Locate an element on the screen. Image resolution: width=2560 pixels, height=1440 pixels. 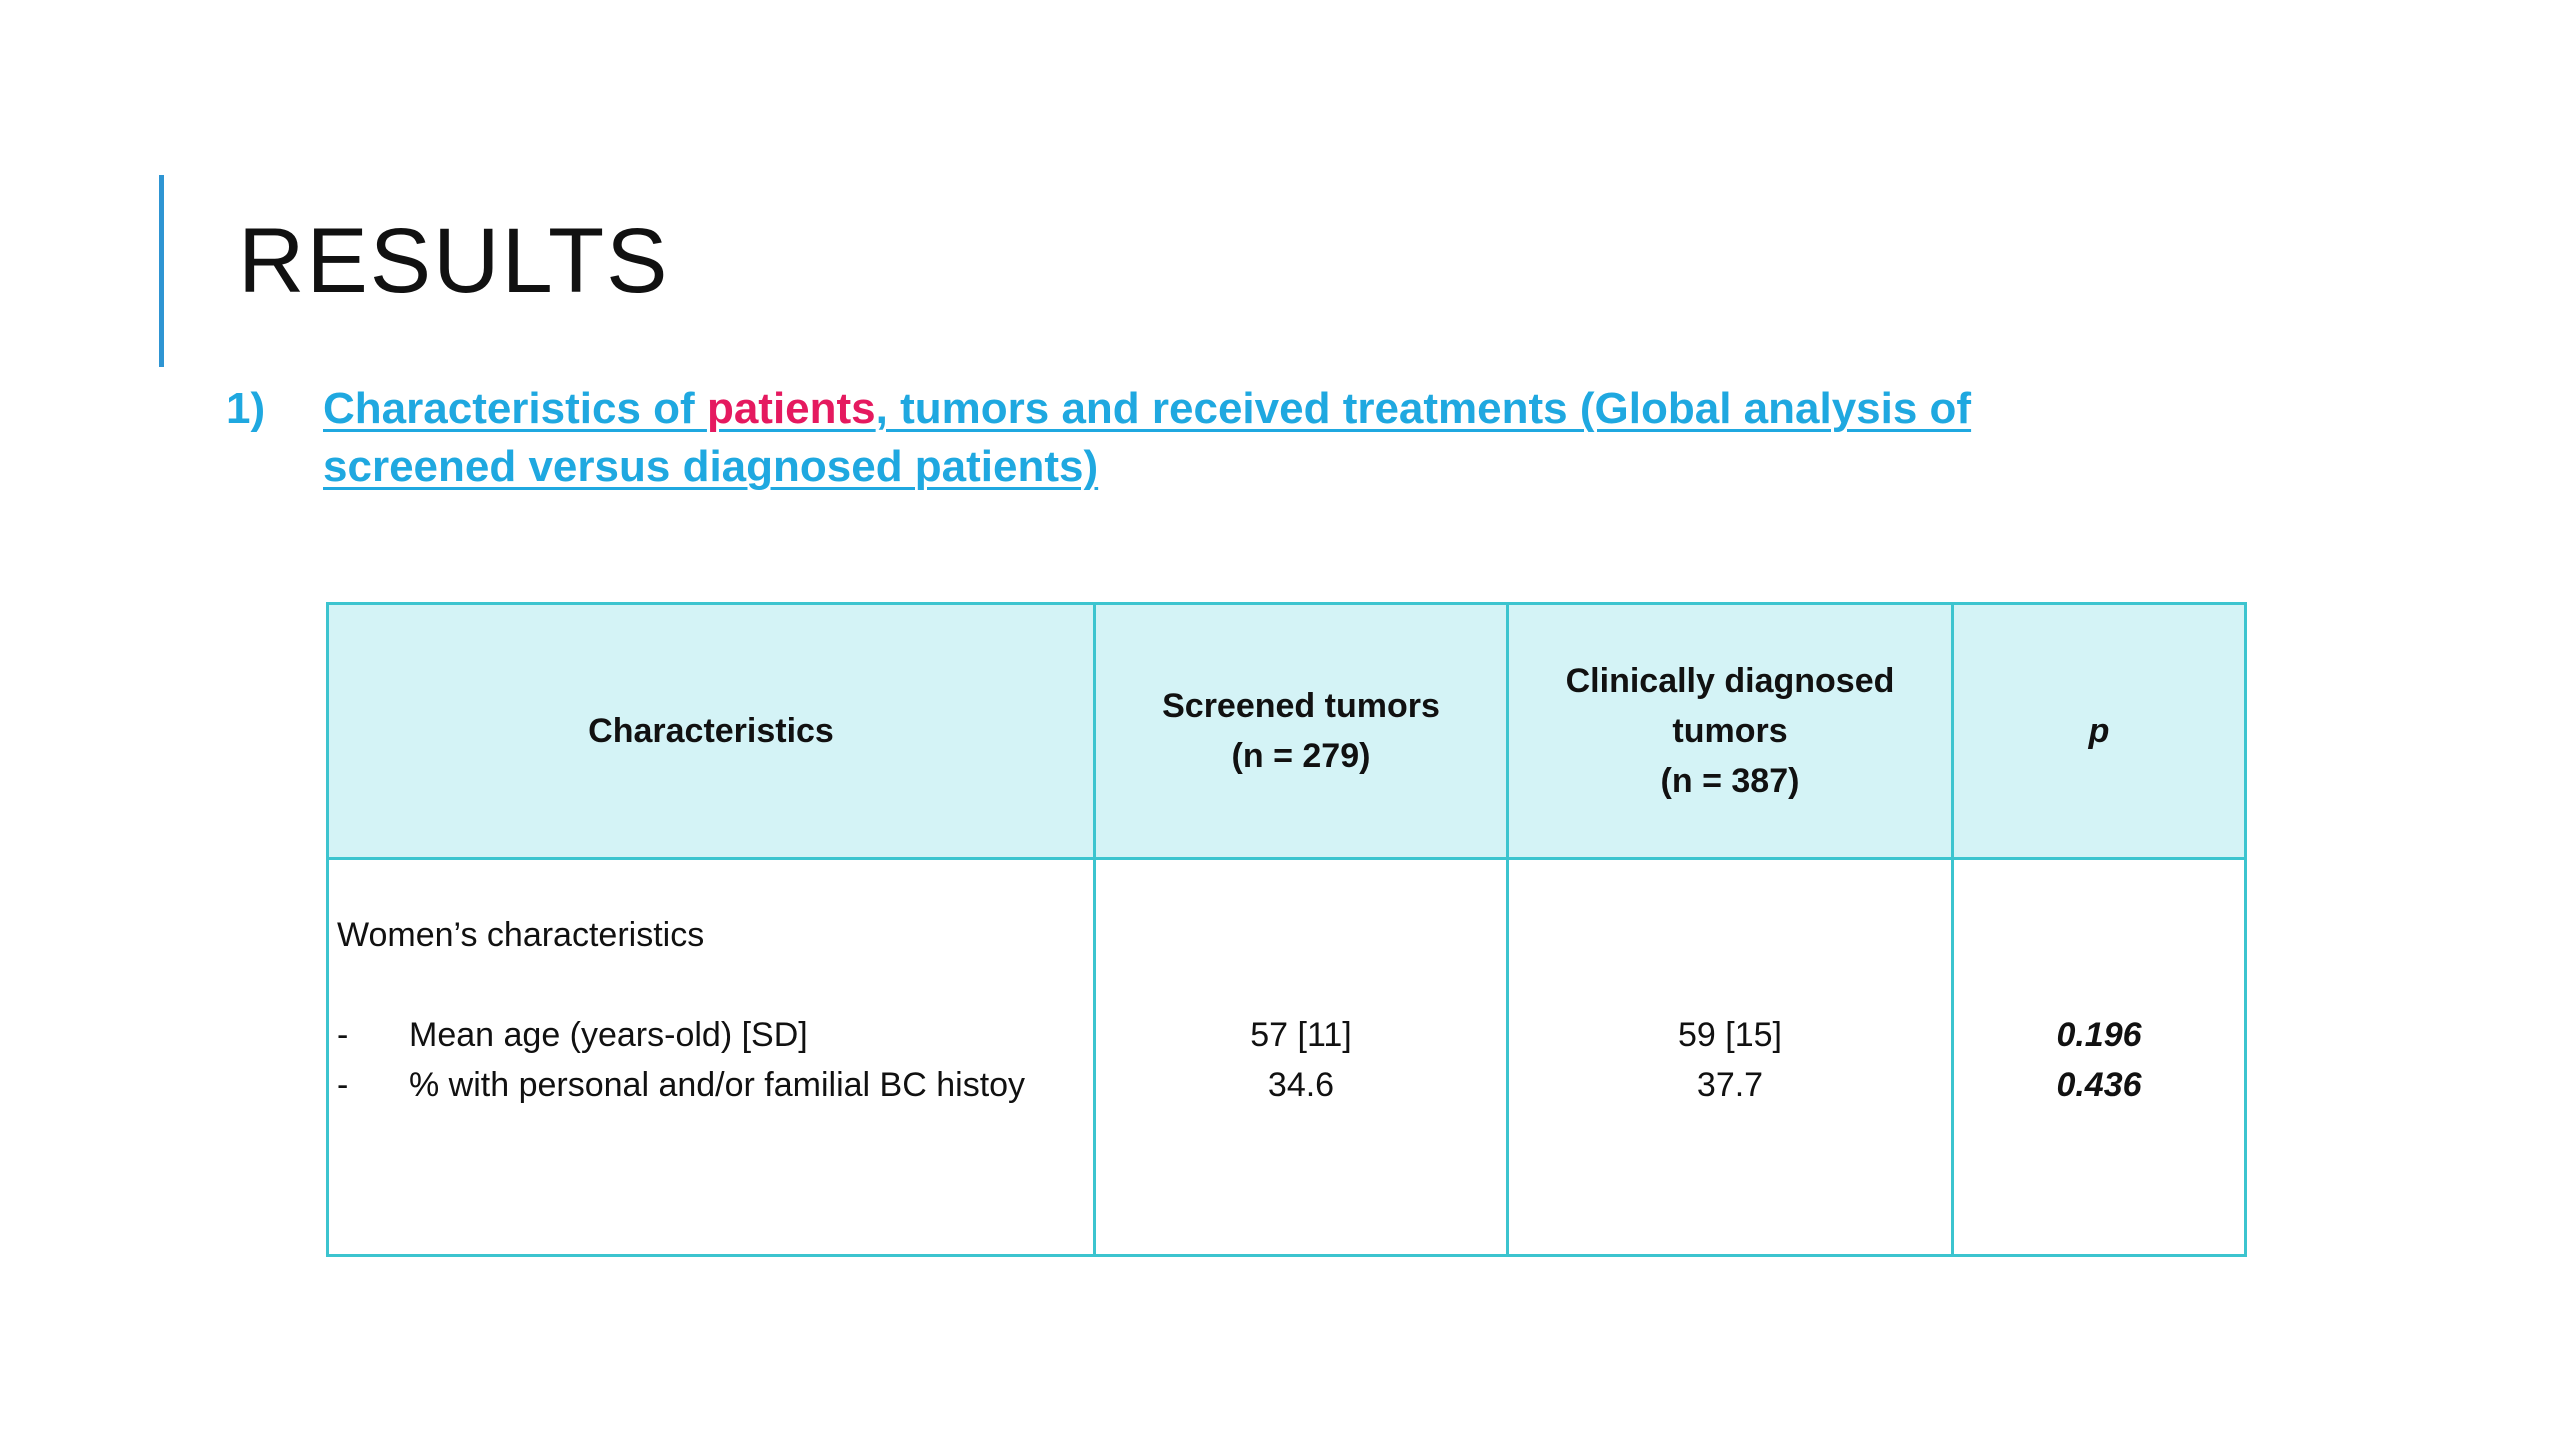
screened-value: 57 [11] is located at coordinates (1301, 1035).